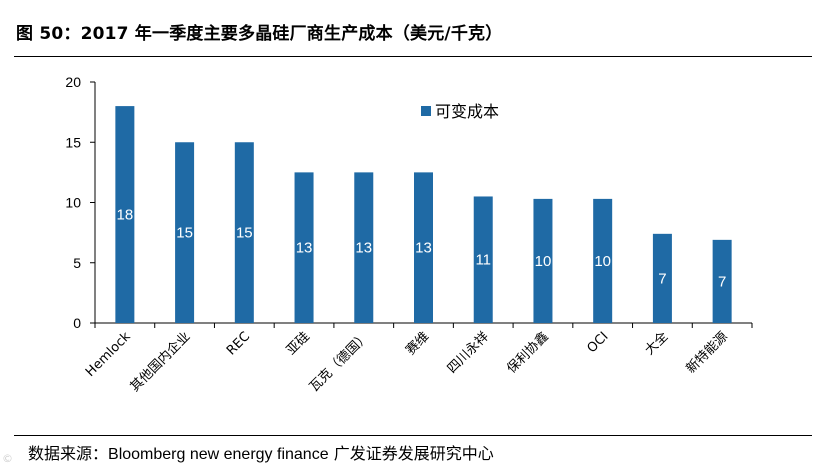 This screenshot has width=826, height=468. What do you see at coordinates (413, 435) in the screenshot?
I see `source-divider` at bounding box center [413, 435].